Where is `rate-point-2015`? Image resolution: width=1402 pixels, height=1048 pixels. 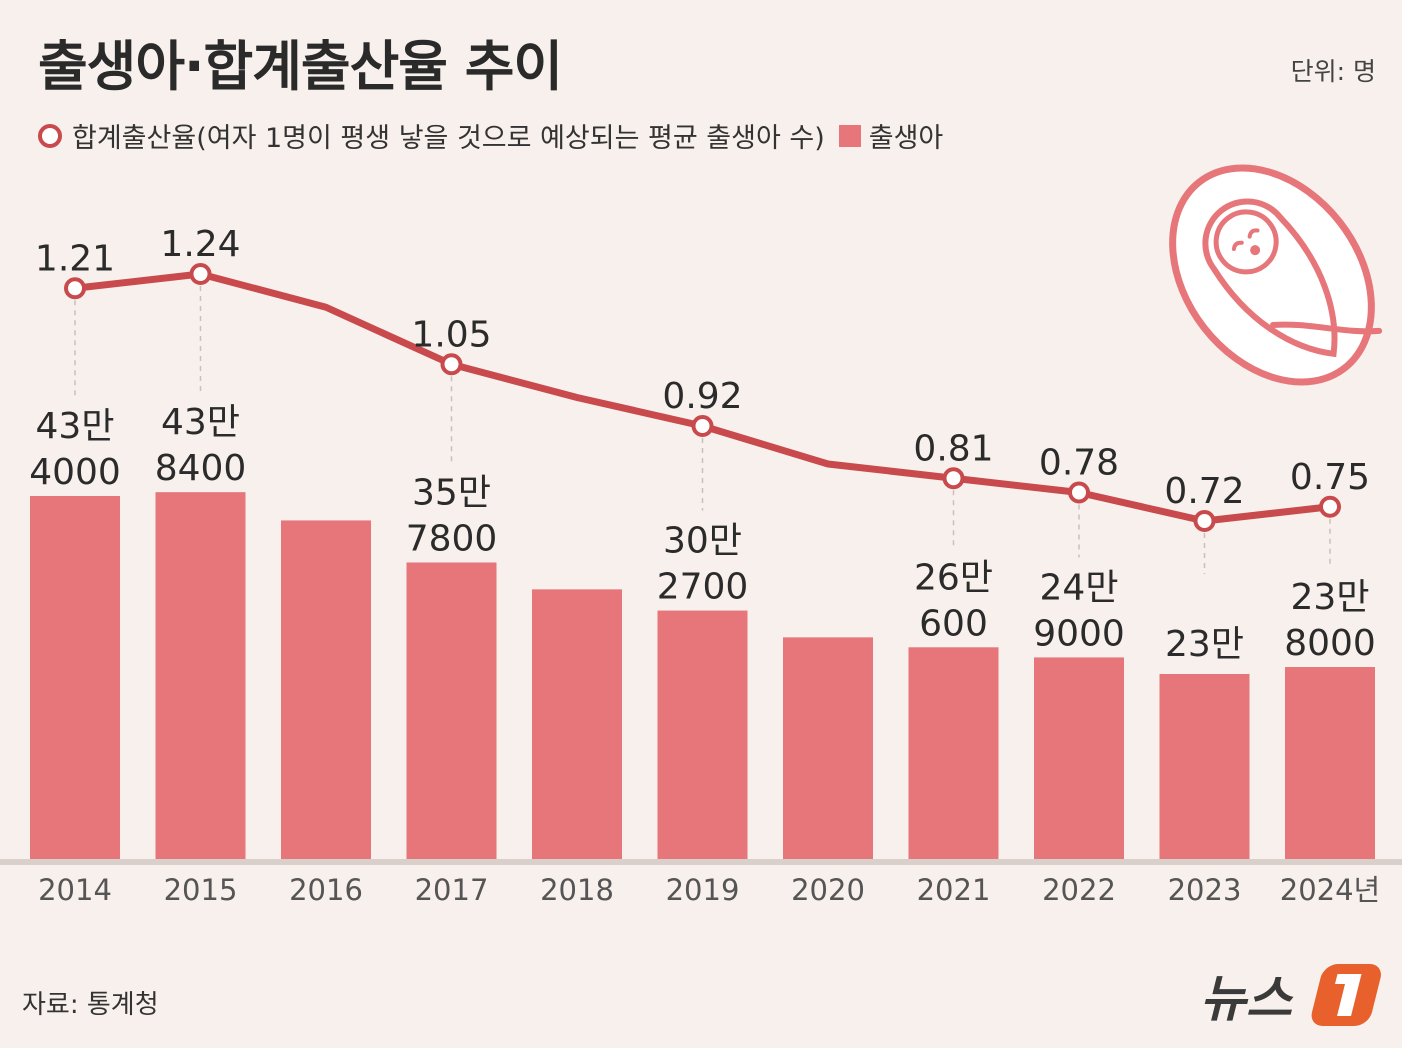 rate-point-2015 is located at coordinates (200, 274).